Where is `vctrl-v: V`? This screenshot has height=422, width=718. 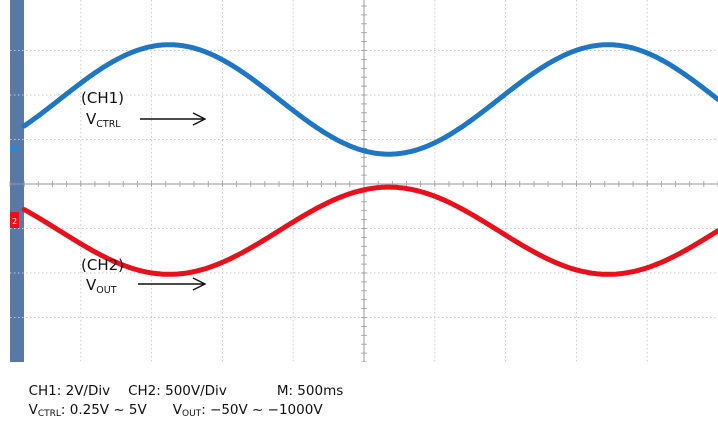 vctrl-v: V is located at coordinates (33, 410).